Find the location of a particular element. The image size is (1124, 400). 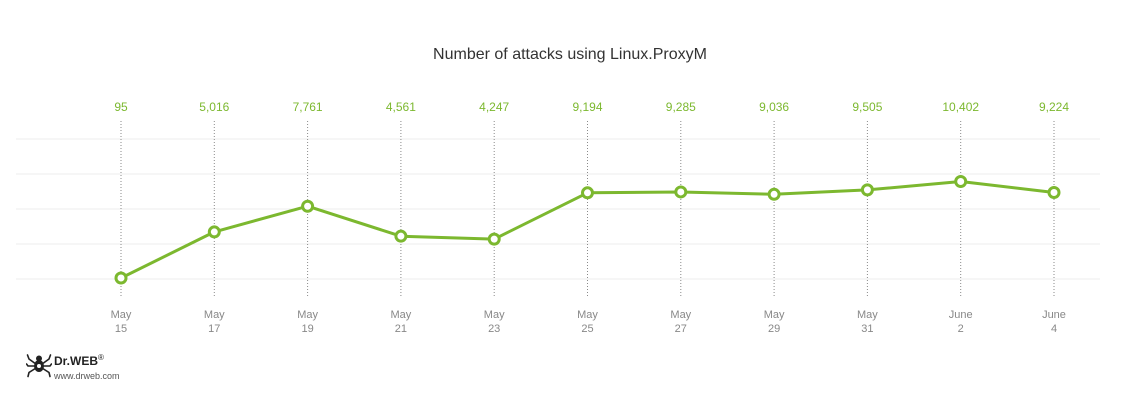

x-tick-day: 21 is located at coordinates (401, 329).